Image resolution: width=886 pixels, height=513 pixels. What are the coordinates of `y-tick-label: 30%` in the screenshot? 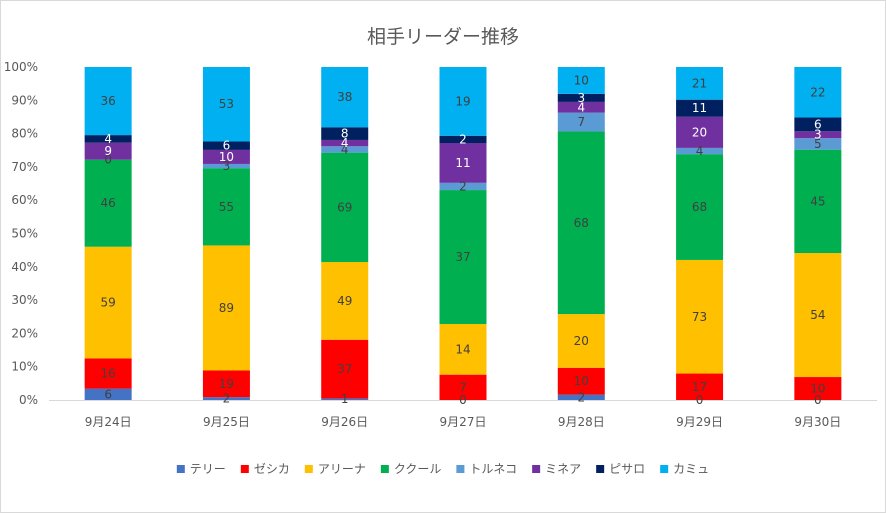 It's located at (24, 300).